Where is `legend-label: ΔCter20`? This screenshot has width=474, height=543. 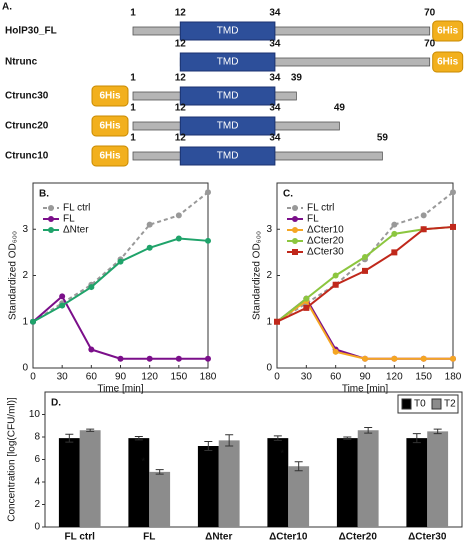 legend-label: ΔCter20 is located at coordinates (325, 241).